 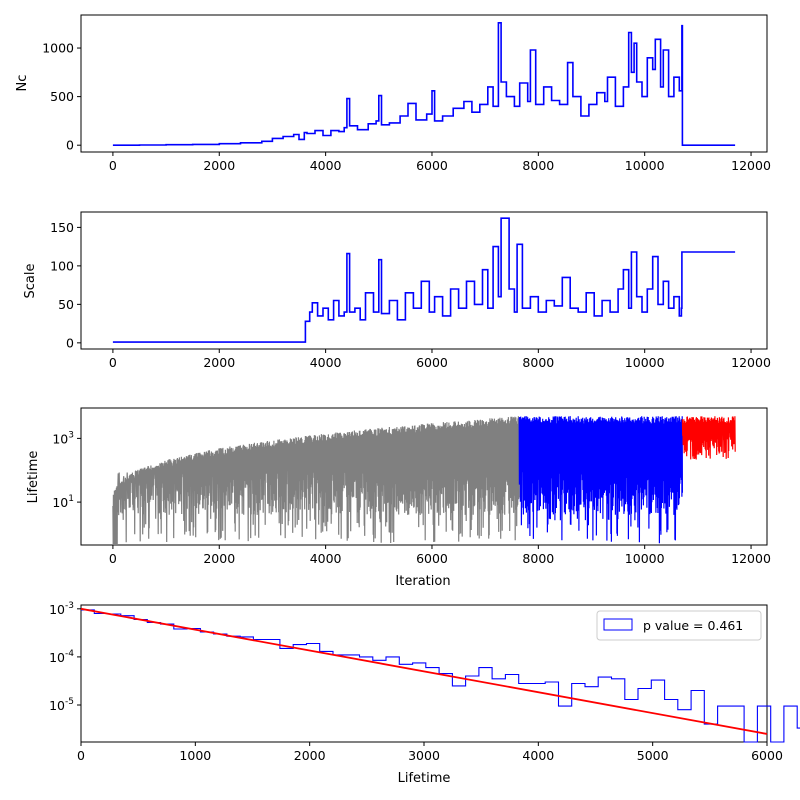 What do you see at coordinates (30, 281) in the screenshot?
I see `ylabel-scale: Scale` at bounding box center [30, 281].